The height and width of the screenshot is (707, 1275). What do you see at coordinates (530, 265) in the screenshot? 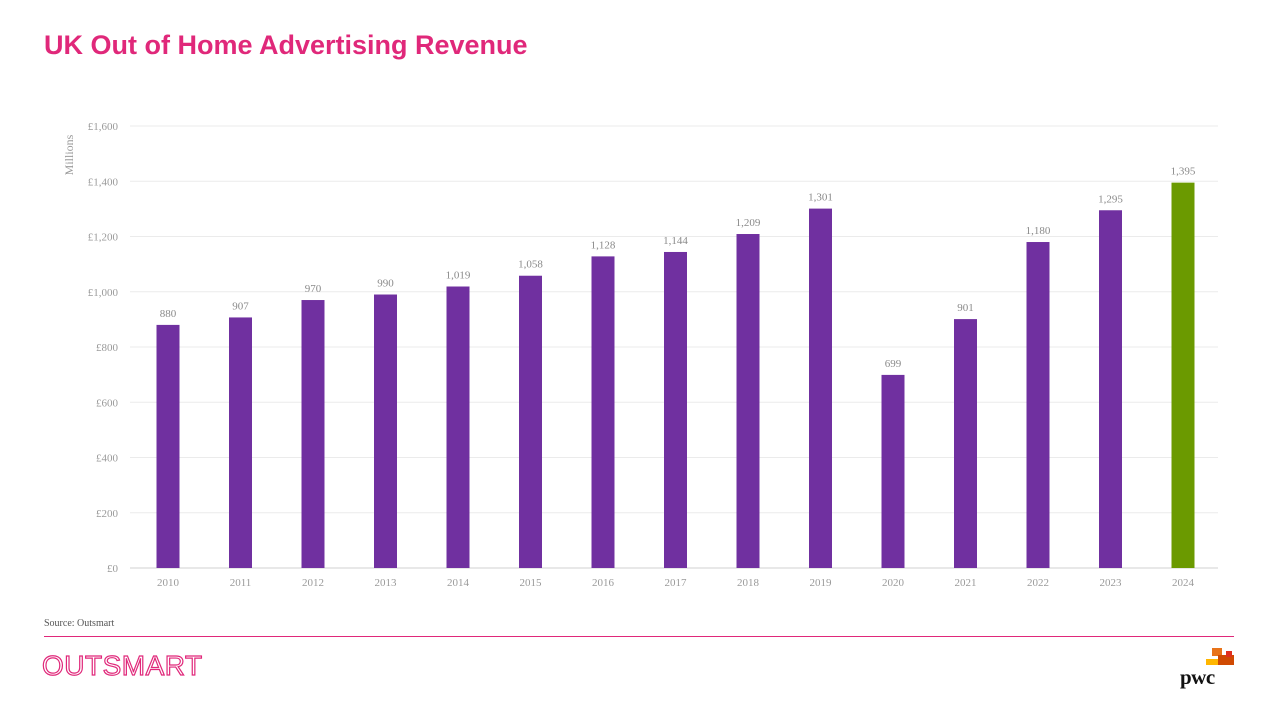
I see `data-label-2015: 1,058` at bounding box center [530, 265].